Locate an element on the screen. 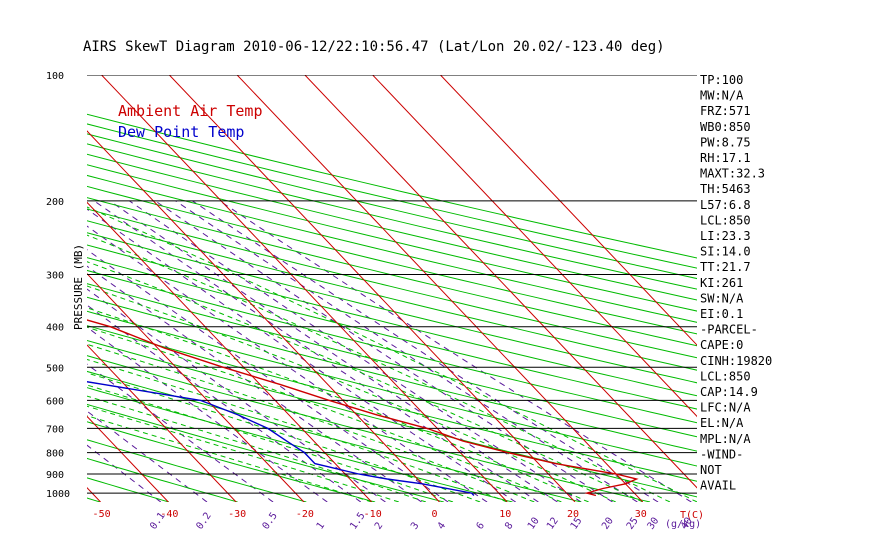 The width and height of the screenshot is (870, 560). pressure-tick: 900 is located at coordinates (55, 475).